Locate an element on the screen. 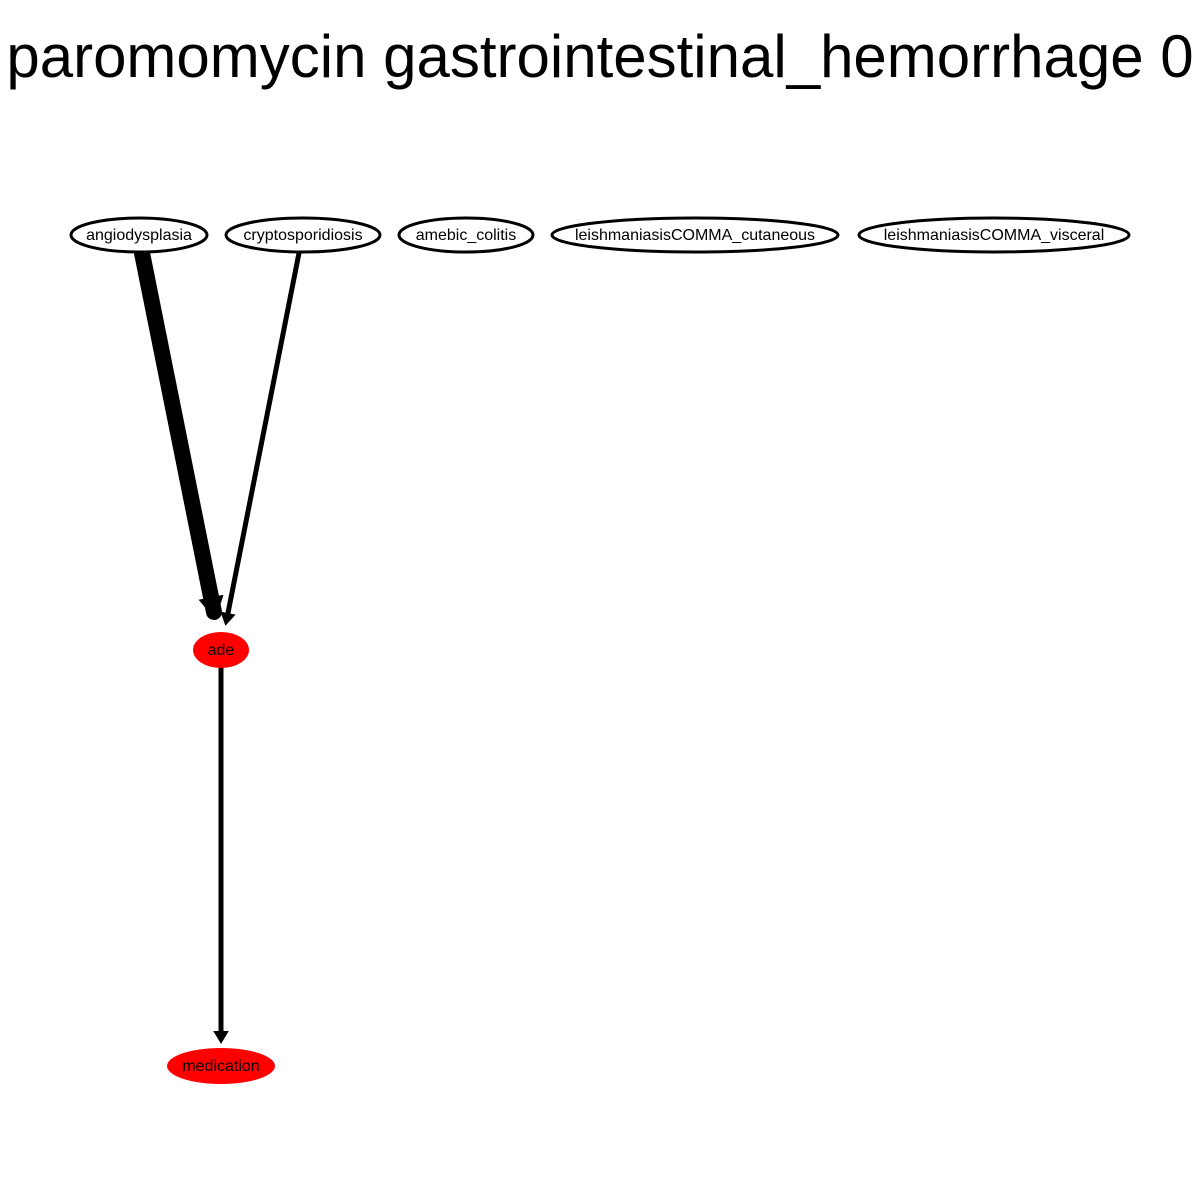 This screenshot has height=1200, width=1200. edge-ade-to-medication is located at coordinates (221, 854).